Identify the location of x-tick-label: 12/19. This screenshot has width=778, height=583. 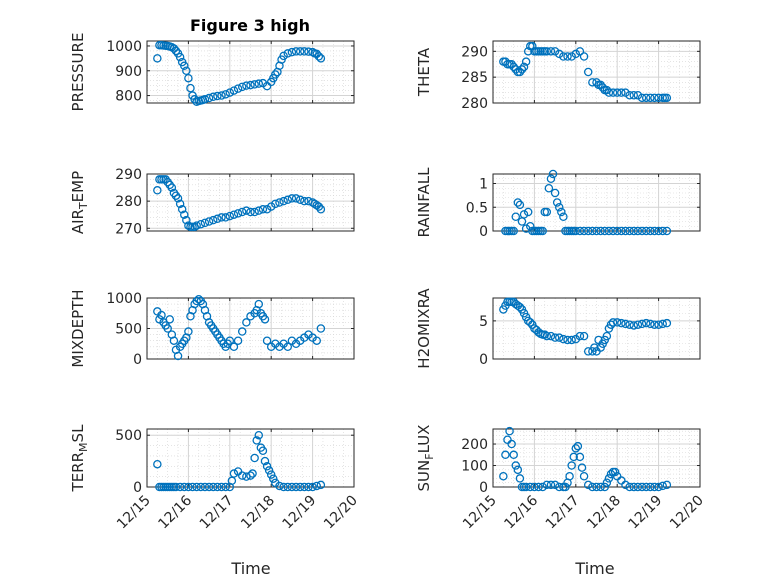
(300, 513).